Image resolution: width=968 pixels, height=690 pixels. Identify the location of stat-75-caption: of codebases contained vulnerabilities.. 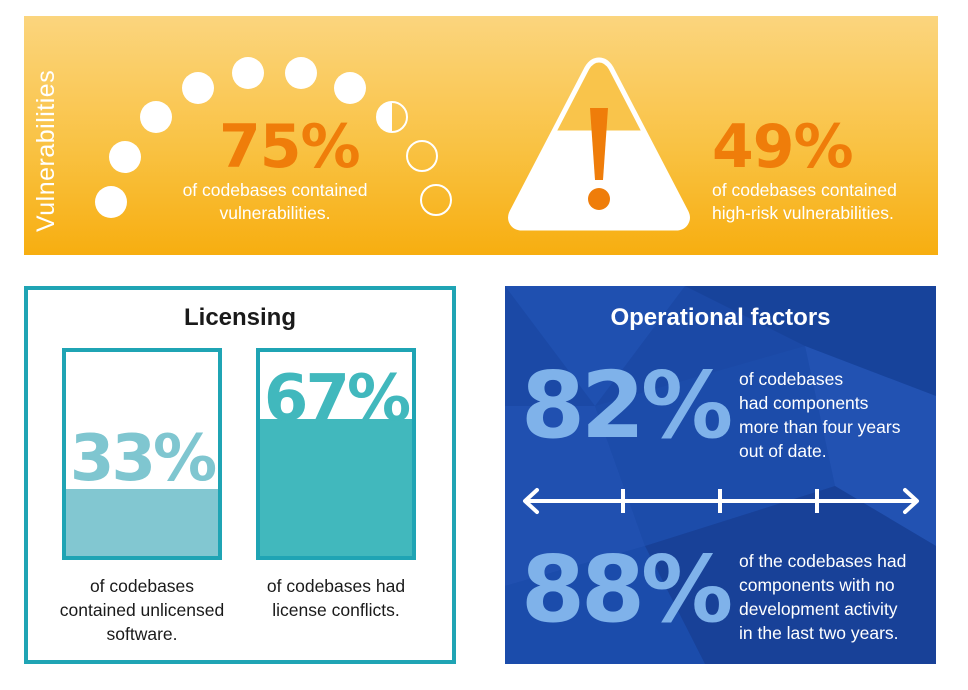
(275, 202).